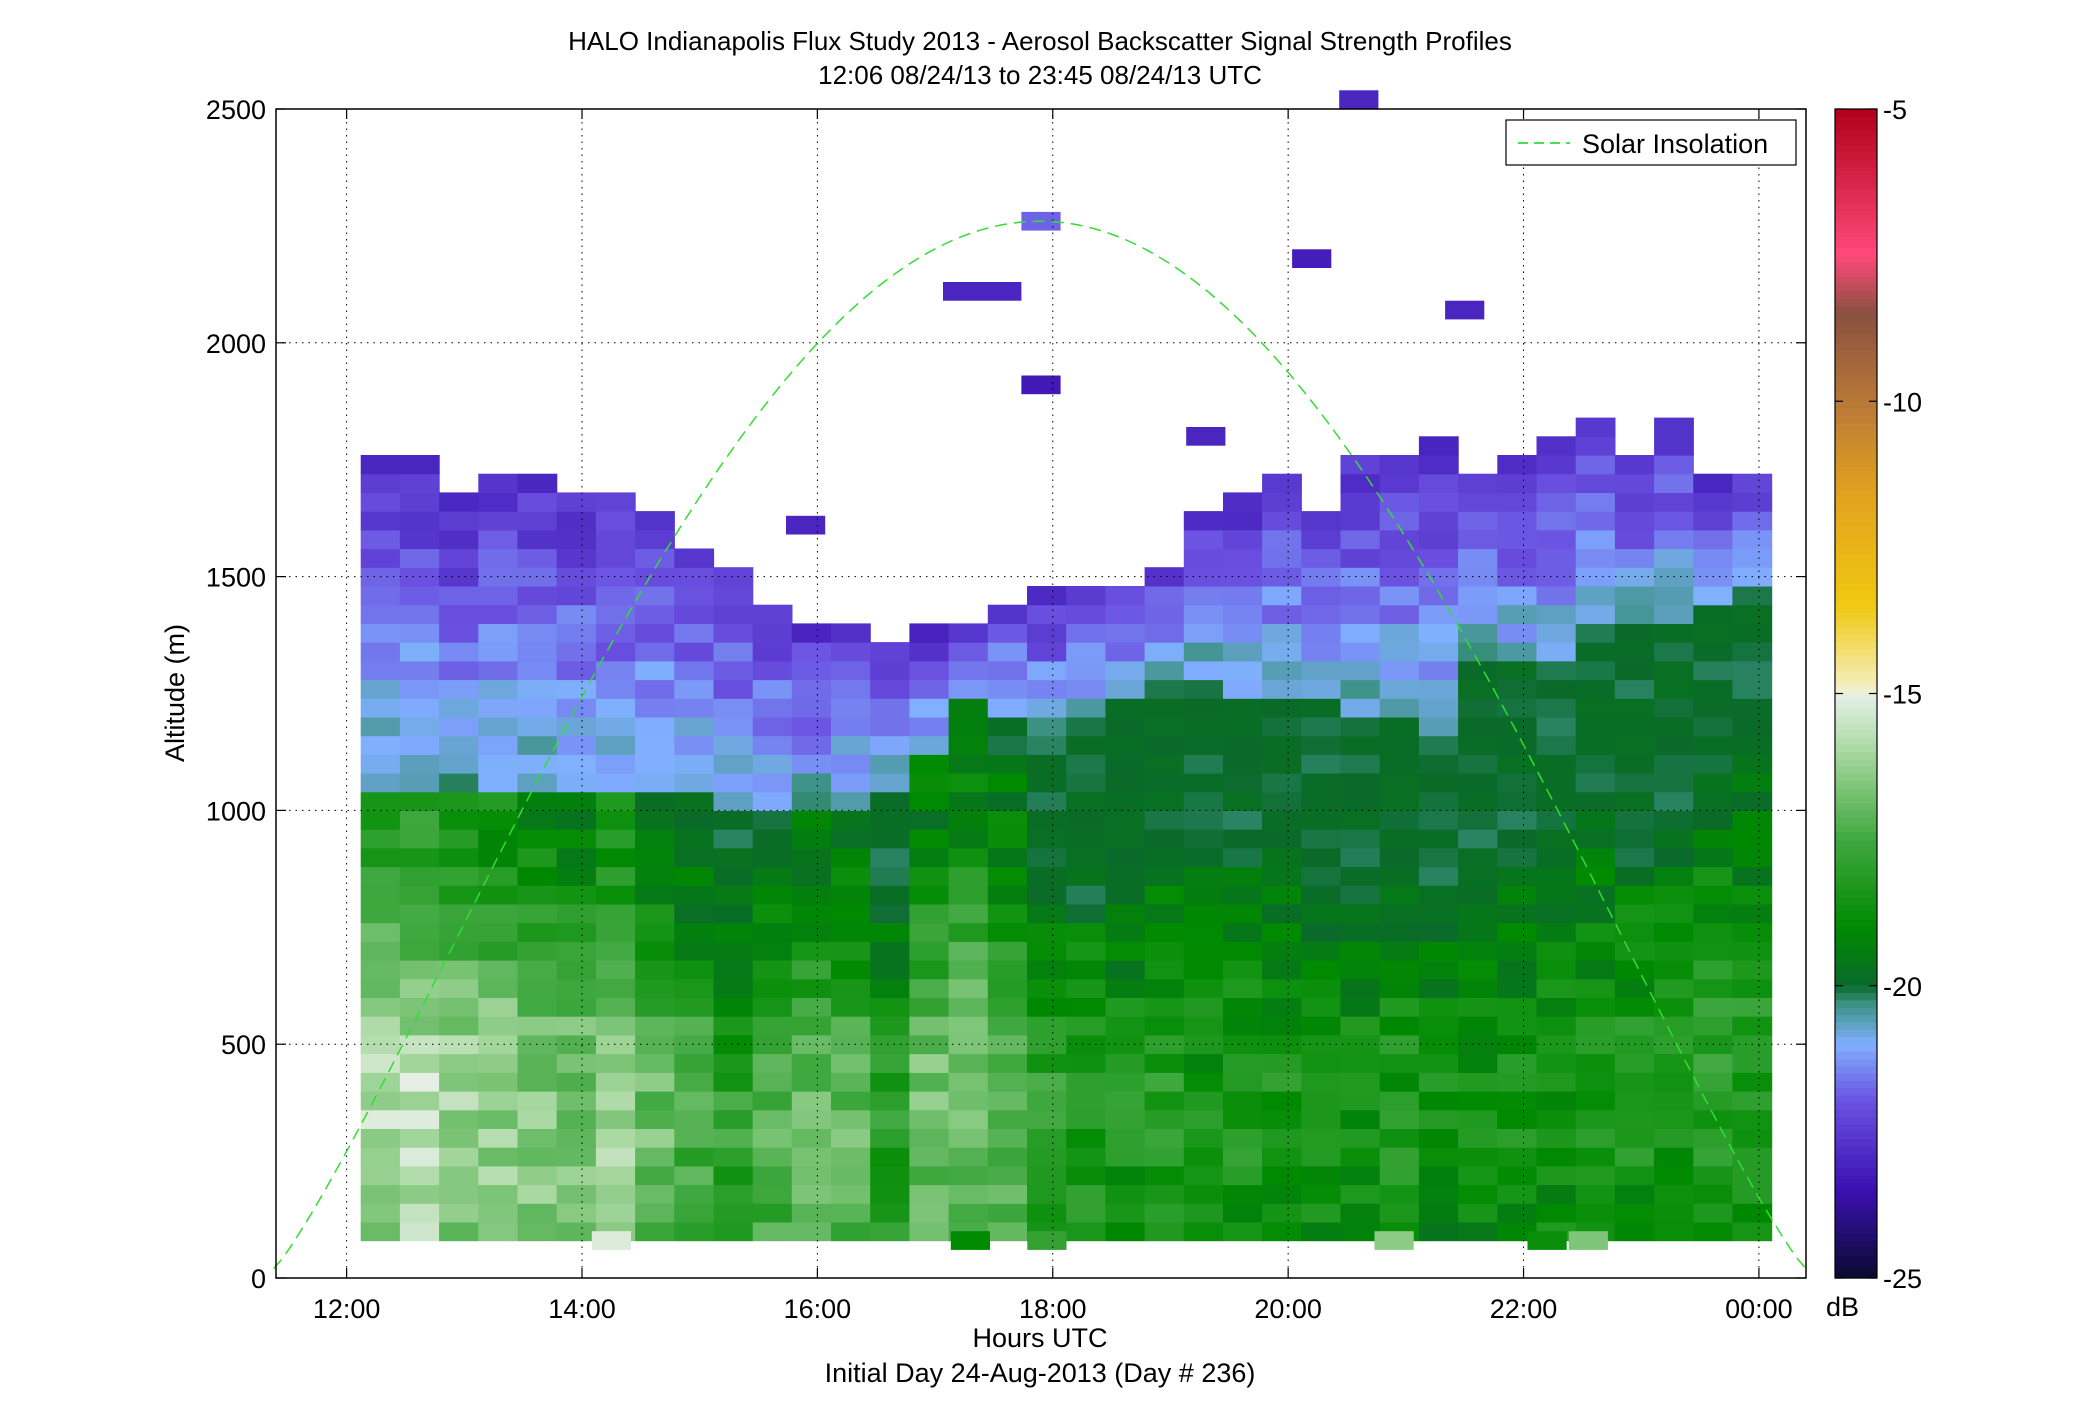 The image size is (2098, 1425). What do you see at coordinates (818, 1309) in the screenshot?
I see `x-tick-label: 16:00` at bounding box center [818, 1309].